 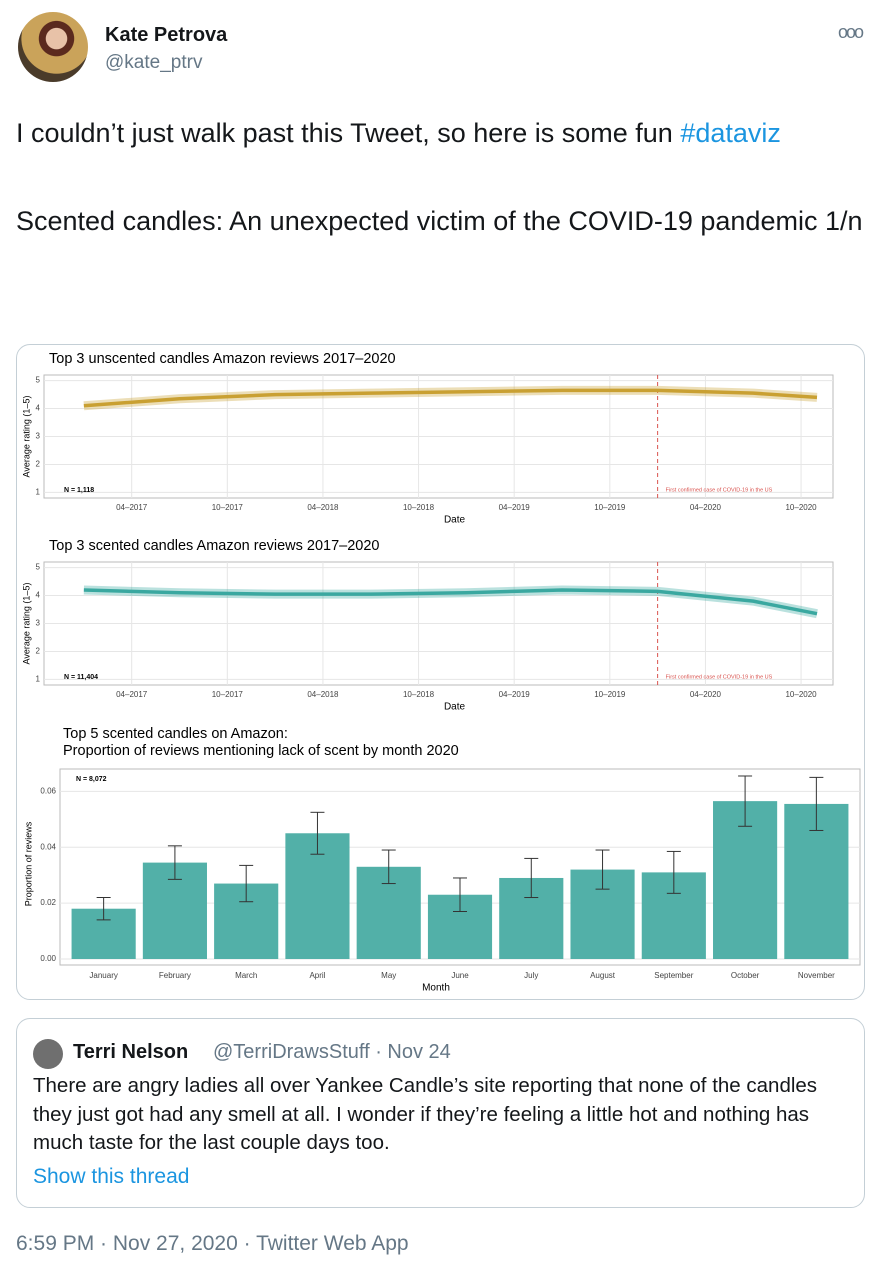 I want to click on x-tick-label: May, so click(x=388, y=975).